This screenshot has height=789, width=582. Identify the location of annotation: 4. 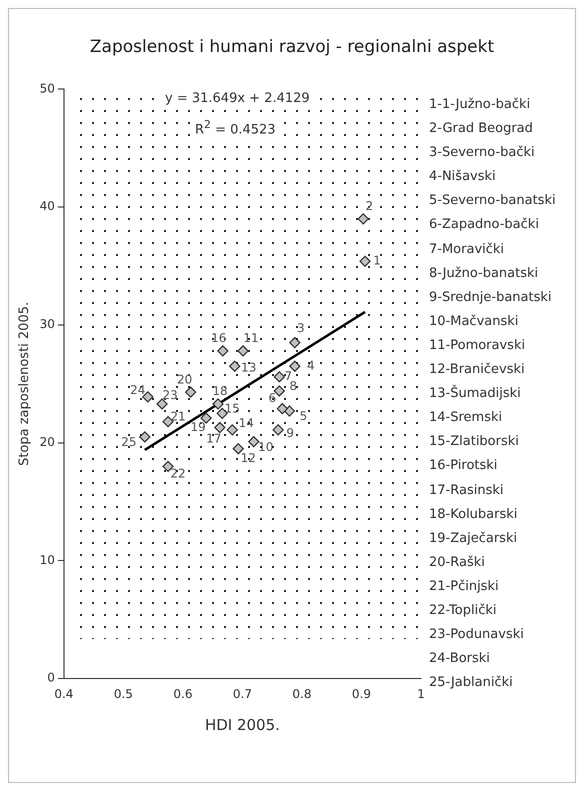
(310, 365).